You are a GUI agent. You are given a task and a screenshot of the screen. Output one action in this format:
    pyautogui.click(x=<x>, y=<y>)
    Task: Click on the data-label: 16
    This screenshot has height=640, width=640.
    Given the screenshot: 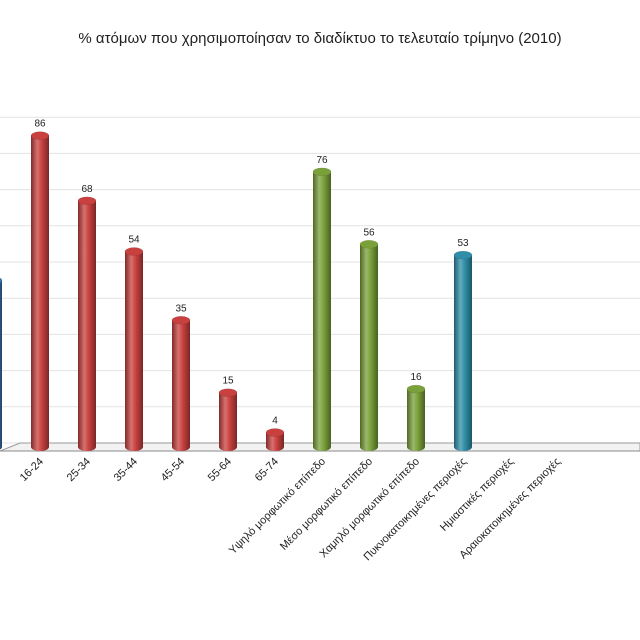 What is the action you would take?
    pyautogui.click(x=416, y=377)
    